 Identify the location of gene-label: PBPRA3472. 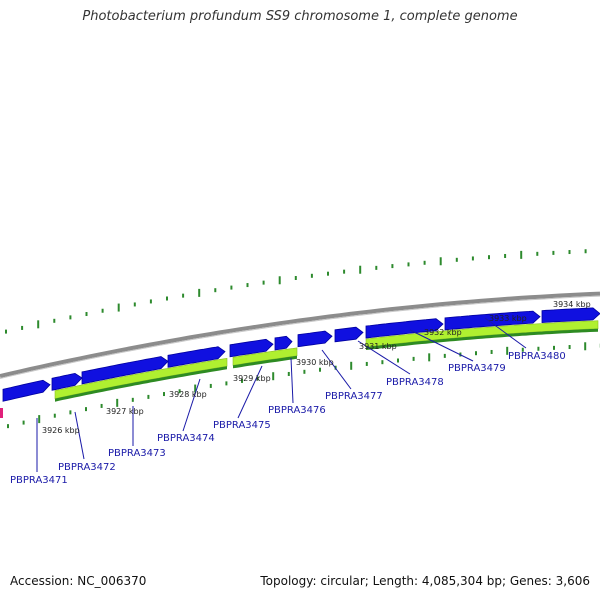
(87, 467).